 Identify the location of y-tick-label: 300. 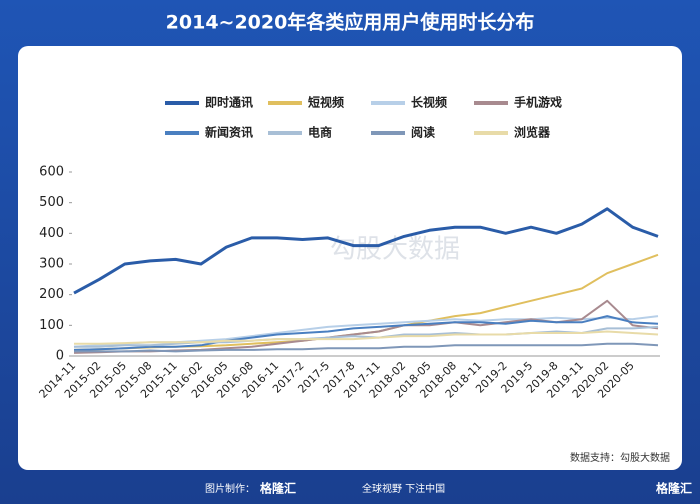
(51, 264).